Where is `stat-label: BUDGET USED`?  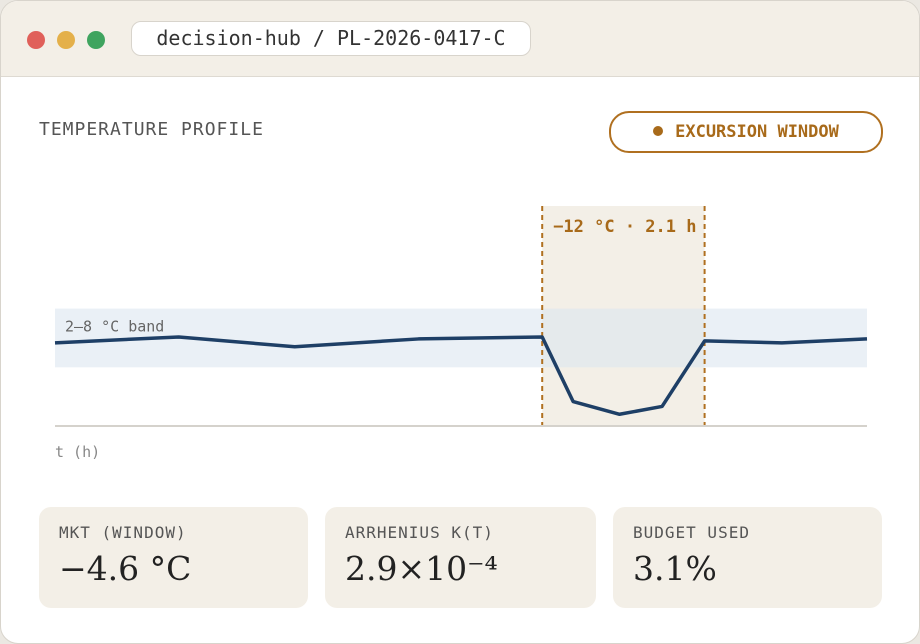
stat-label: BUDGET USED is located at coordinates (691, 532).